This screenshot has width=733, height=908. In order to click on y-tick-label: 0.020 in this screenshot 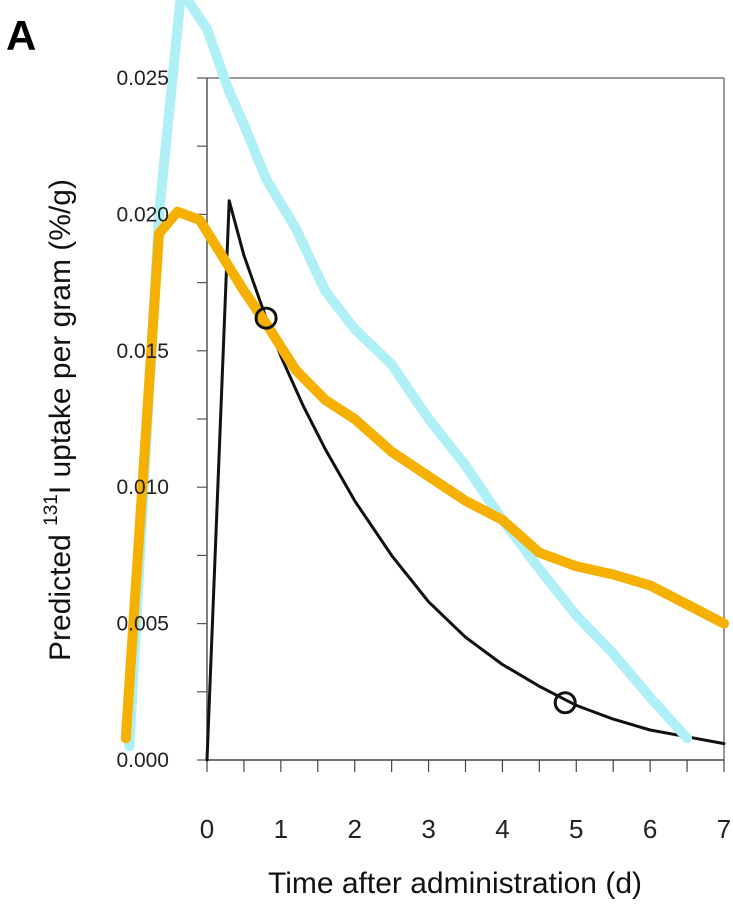, I will do `click(142, 214)`.